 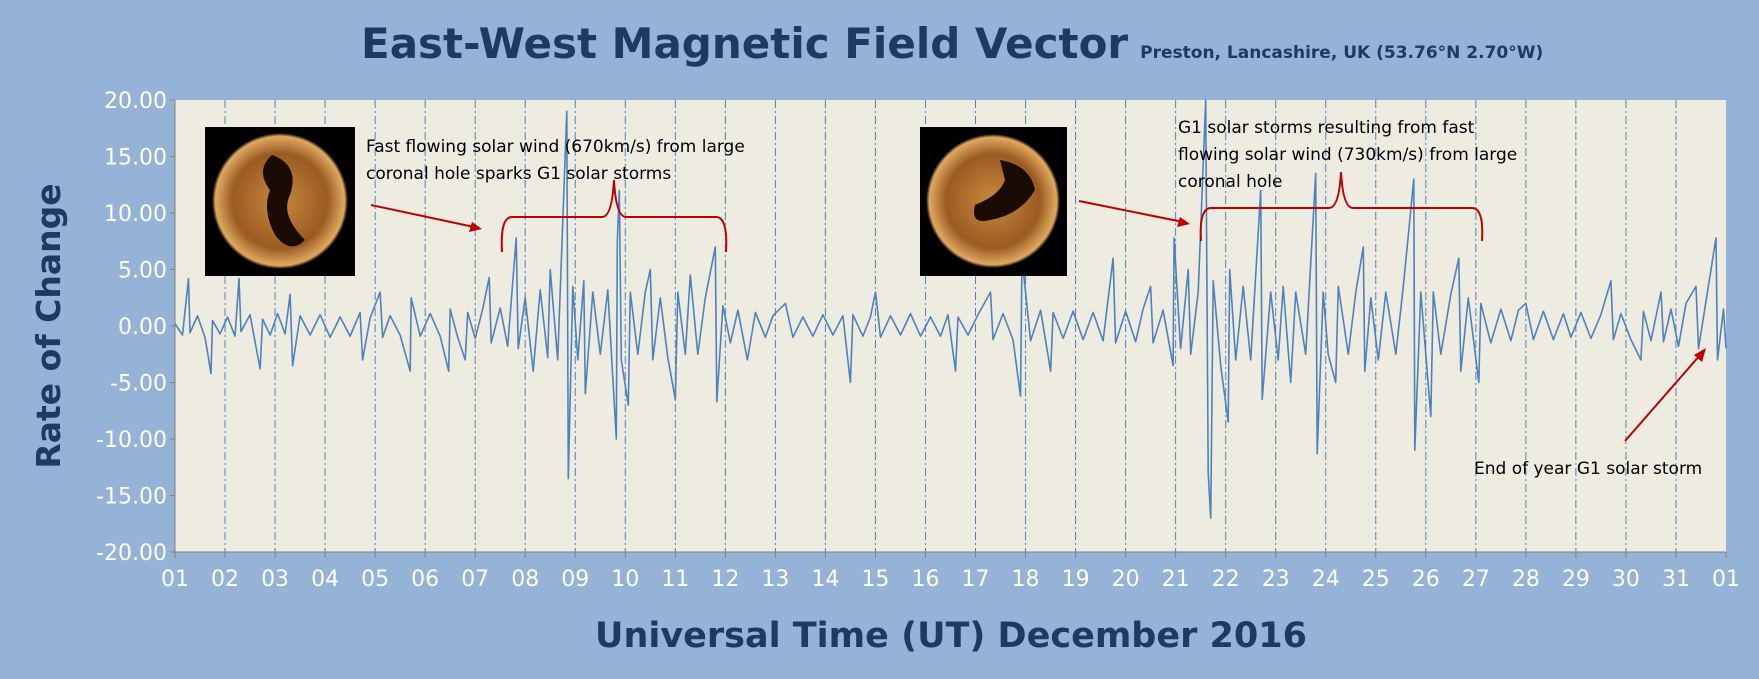 I want to click on x-tick-label: 25, so click(x=1376, y=579).